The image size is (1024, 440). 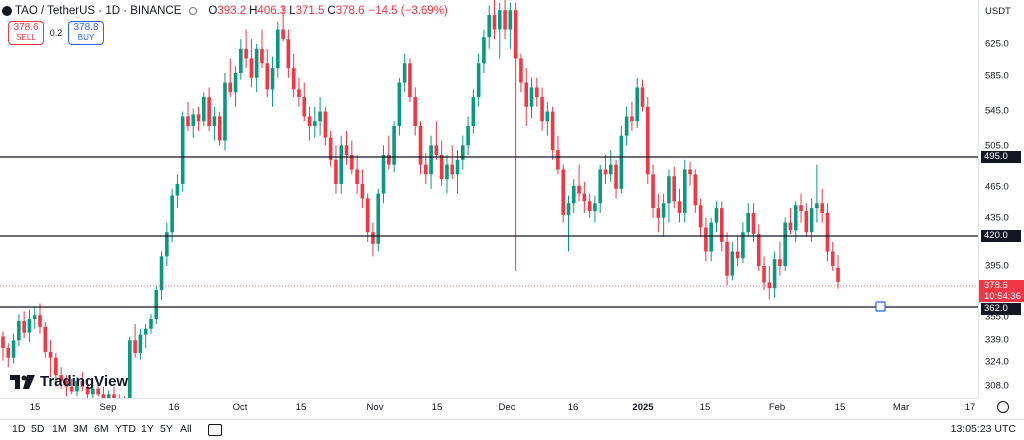 What do you see at coordinates (86, 33) in the screenshot?
I see `buy-button: 378.8 BUY` at bounding box center [86, 33].